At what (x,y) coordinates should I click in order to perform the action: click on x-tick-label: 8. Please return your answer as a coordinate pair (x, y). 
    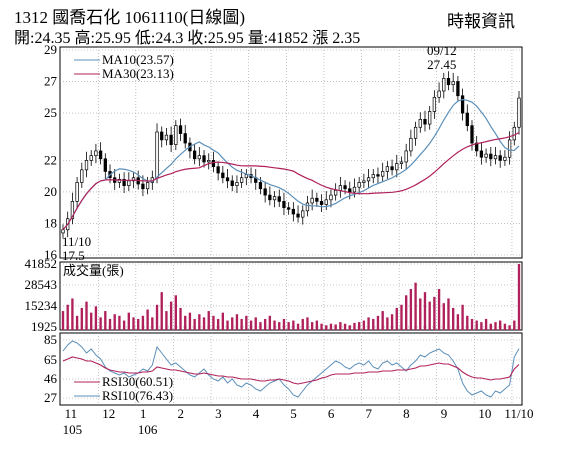
    Looking at the image, I should click on (406, 413).